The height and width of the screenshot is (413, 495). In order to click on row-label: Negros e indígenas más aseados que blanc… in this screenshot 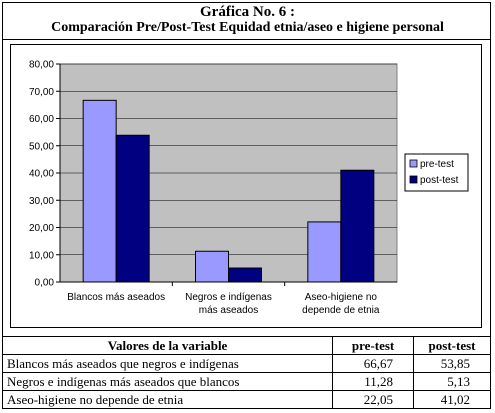, I will do `click(167, 381)`.